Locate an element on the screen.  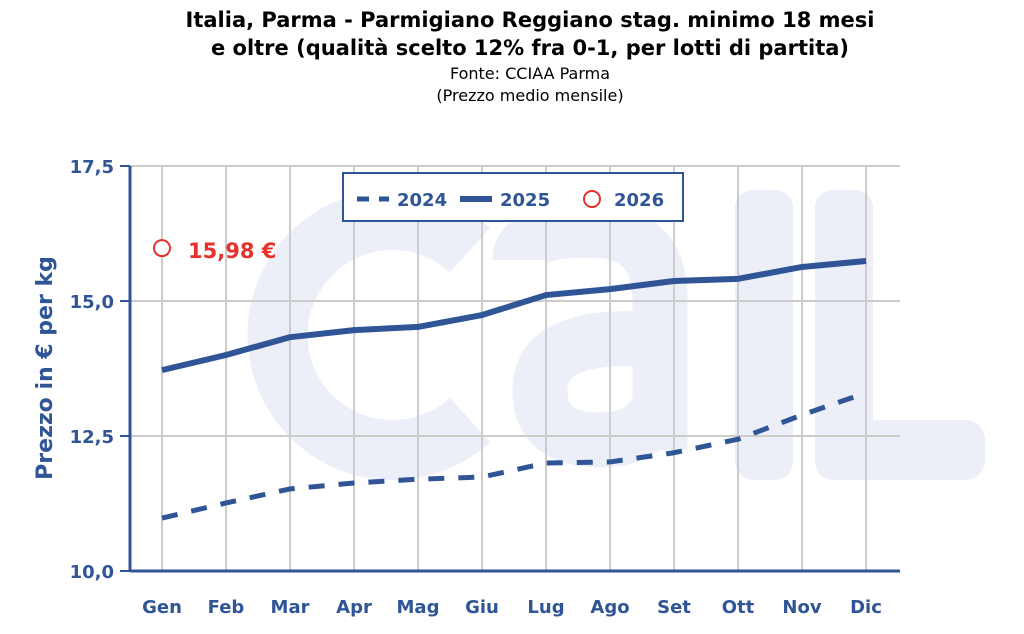
watermark-logo-i is located at coordinates (764, 335).